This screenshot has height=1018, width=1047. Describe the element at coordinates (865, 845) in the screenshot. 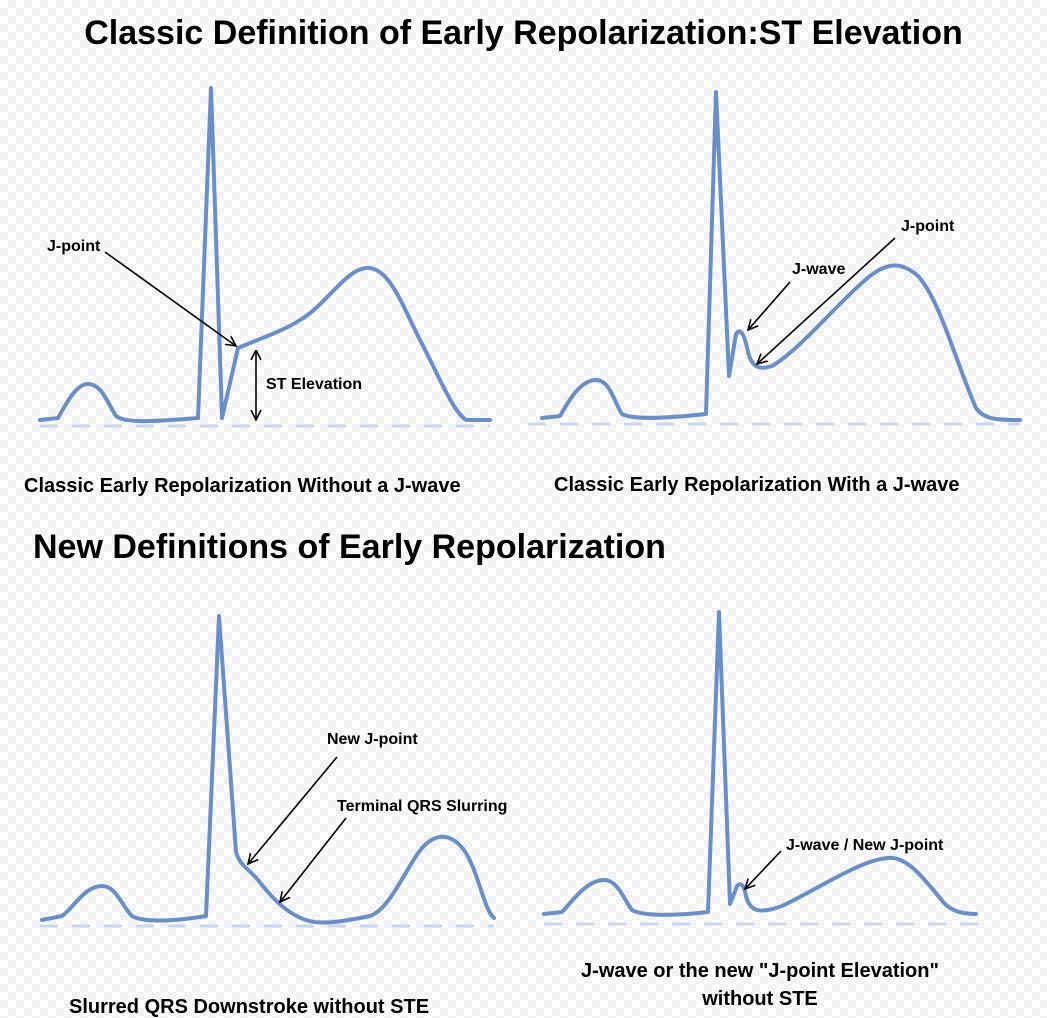

I see `label-j-wave-new-j-point: J-wave / New J-point` at that location.